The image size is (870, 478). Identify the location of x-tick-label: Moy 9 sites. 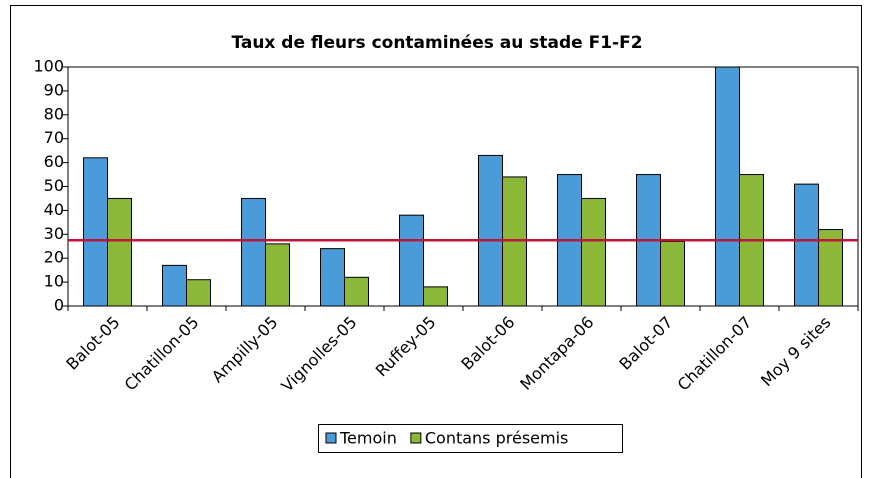
(796, 352).